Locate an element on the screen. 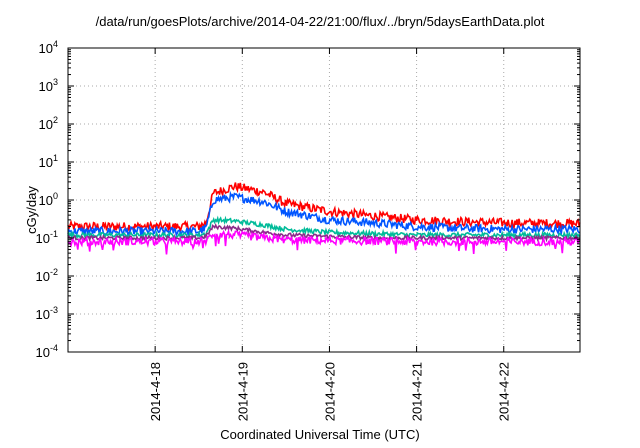 The image size is (640, 448). y-tick-label: 10⁴ is located at coordinates (48, 47).